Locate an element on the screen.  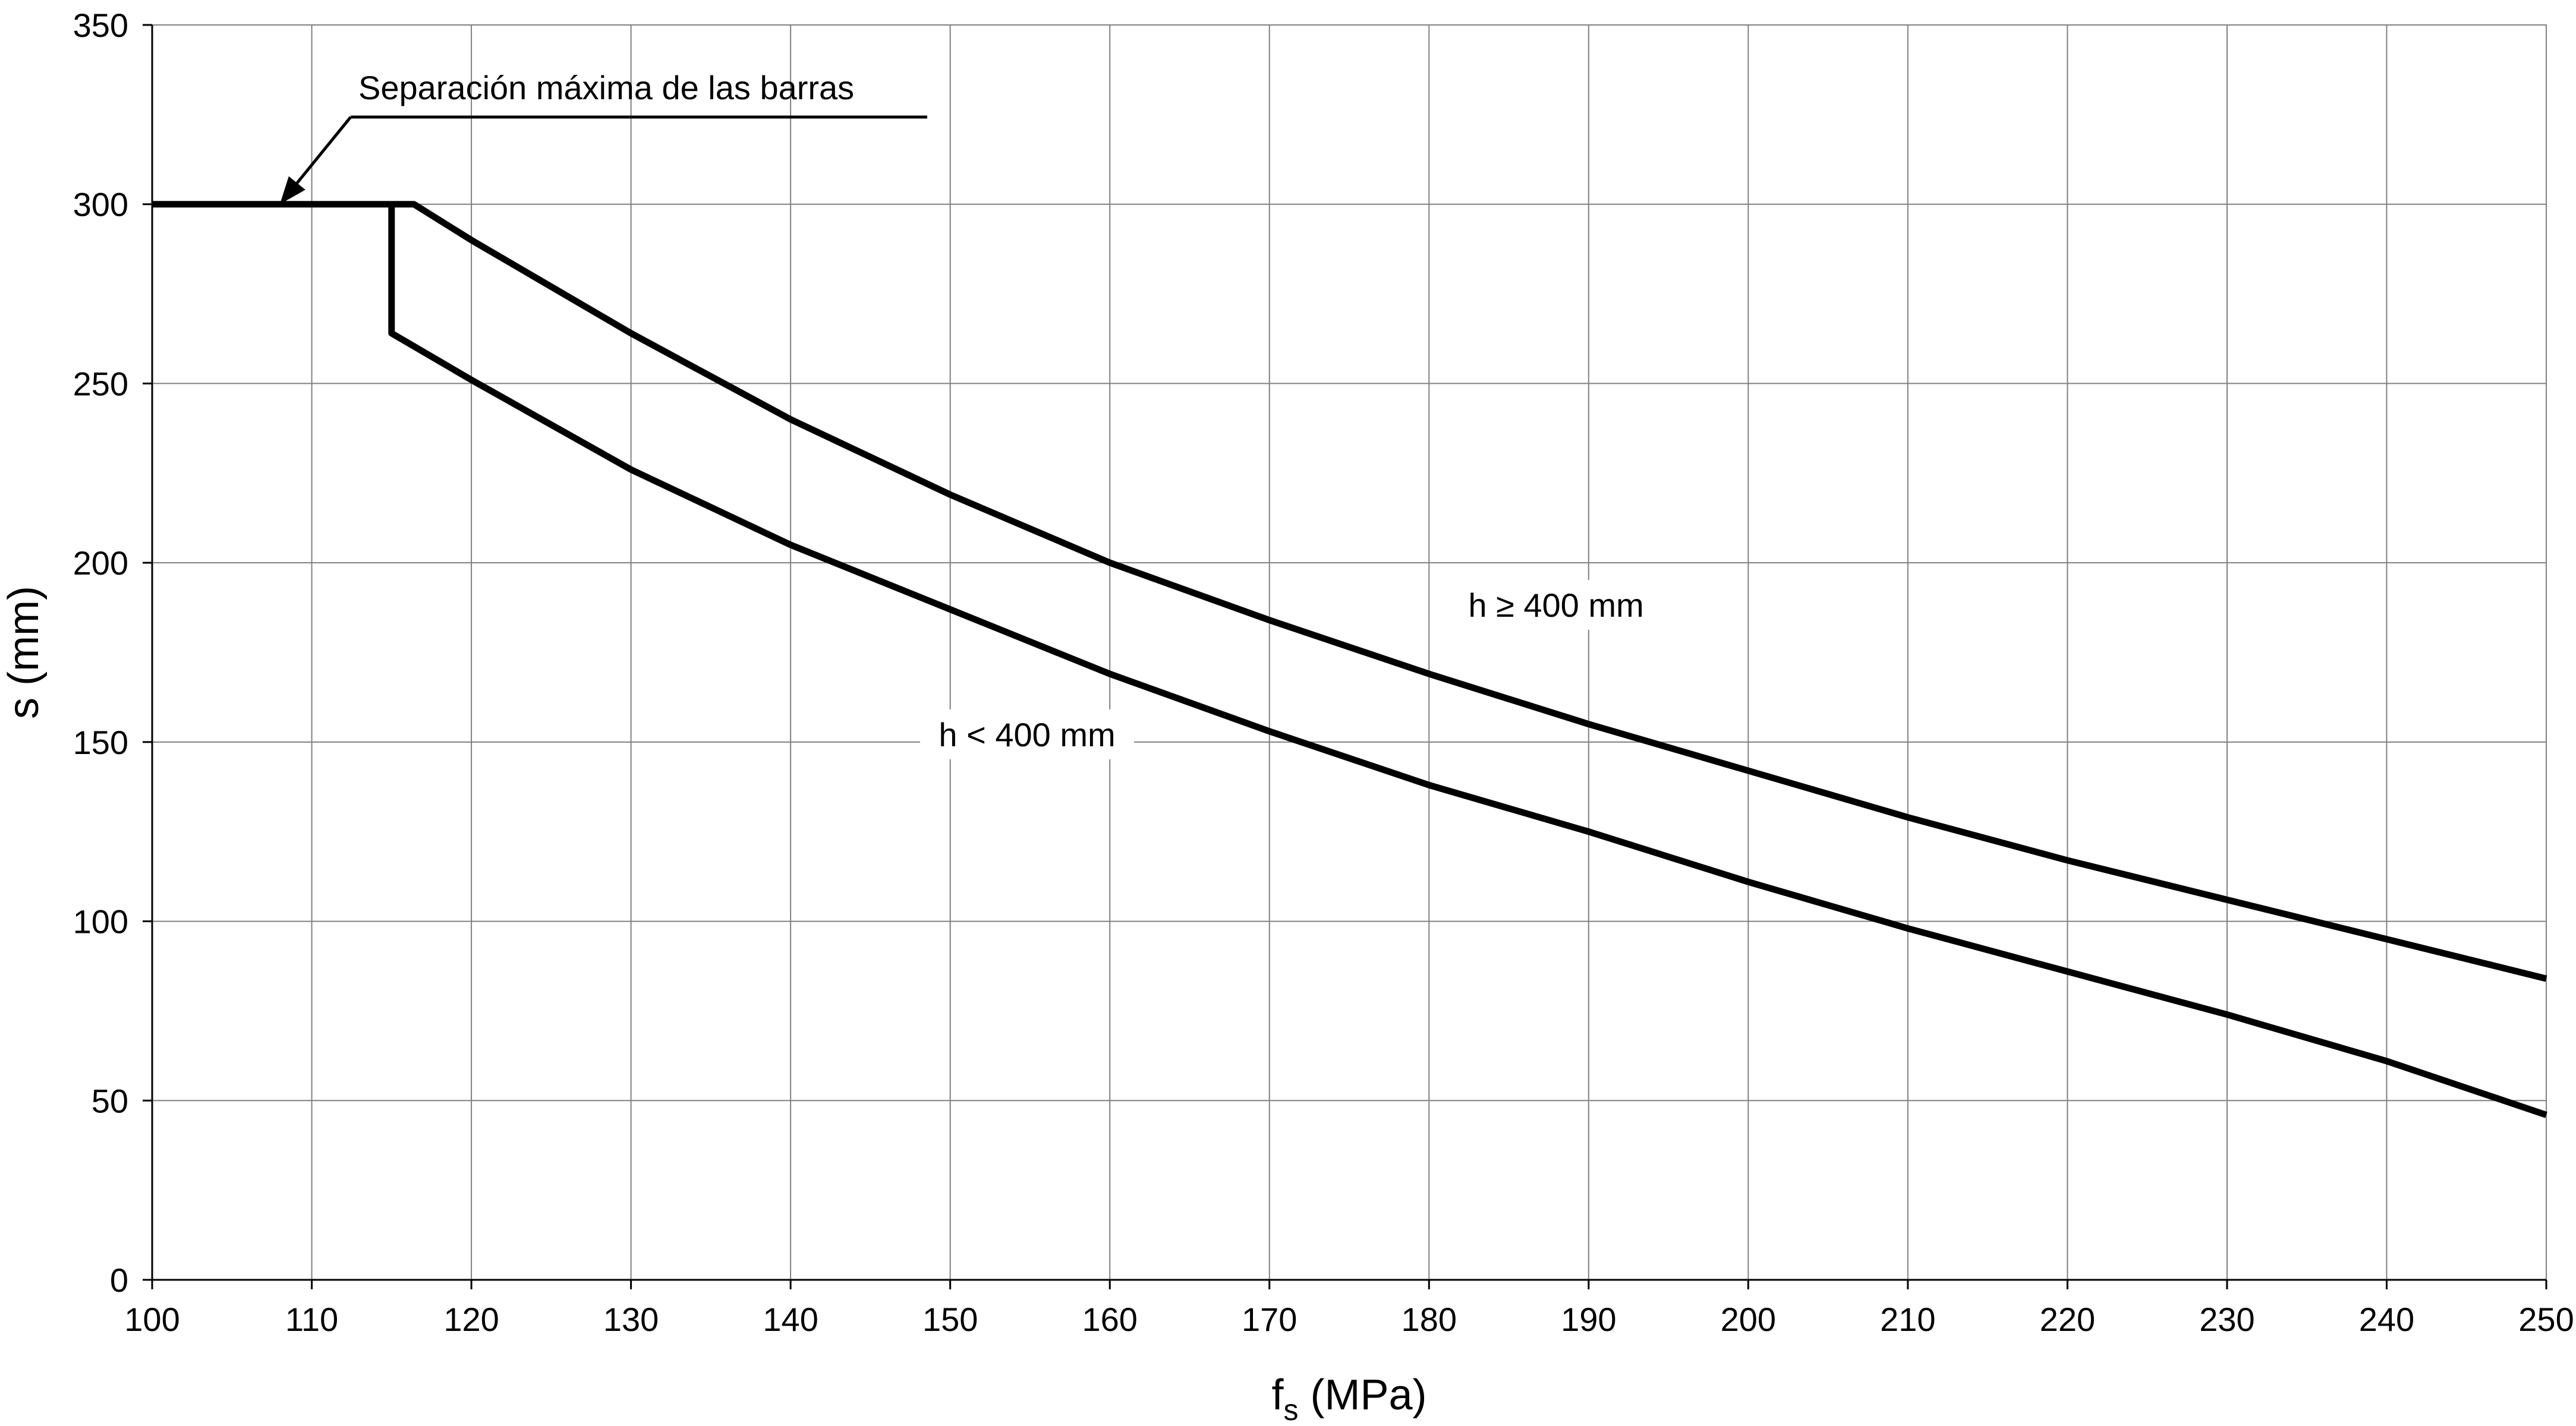
annotation-h-lt-400-text: h < 400 mm is located at coordinates (1027, 734).